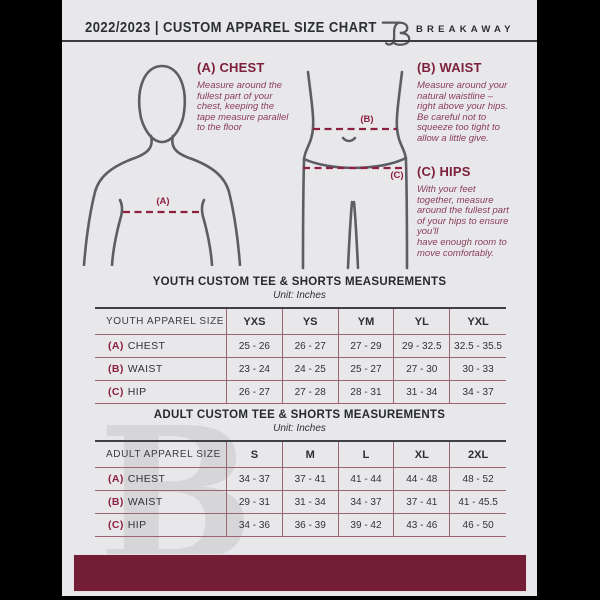  Describe the element at coordinates (422, 346) in the screenshot. I see `measure-cell: 29 - 32.5` at that location.